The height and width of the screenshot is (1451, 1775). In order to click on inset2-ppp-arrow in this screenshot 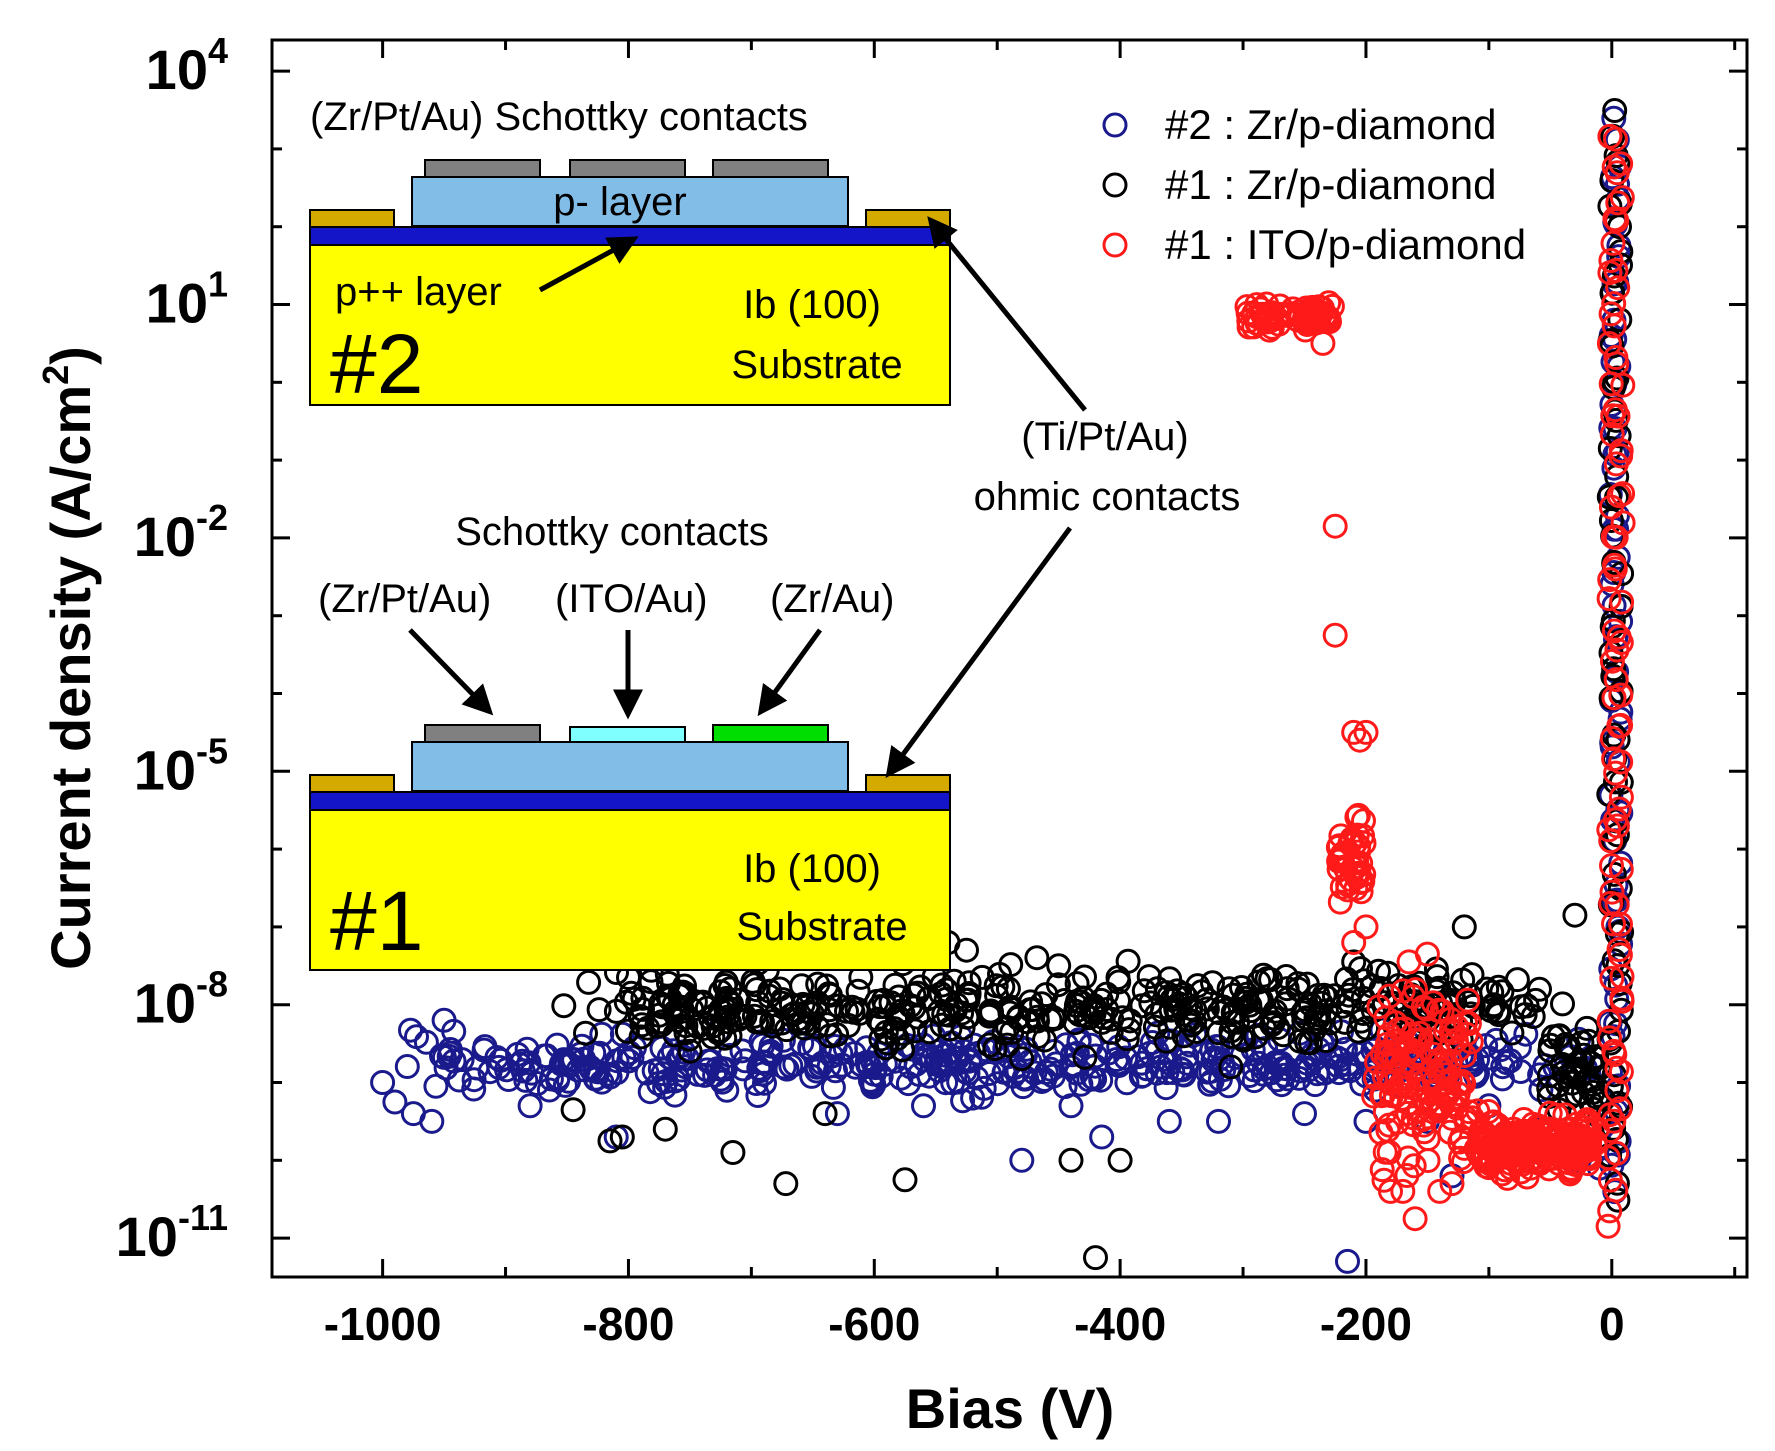, I will do `click(588, 264)`.